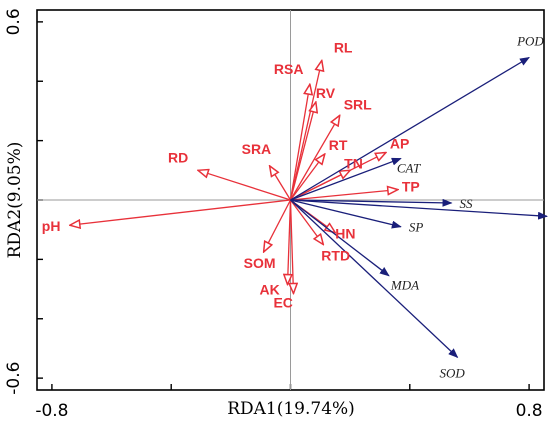  I want to click on y-tick-label: -0.6, so click(14, 378).